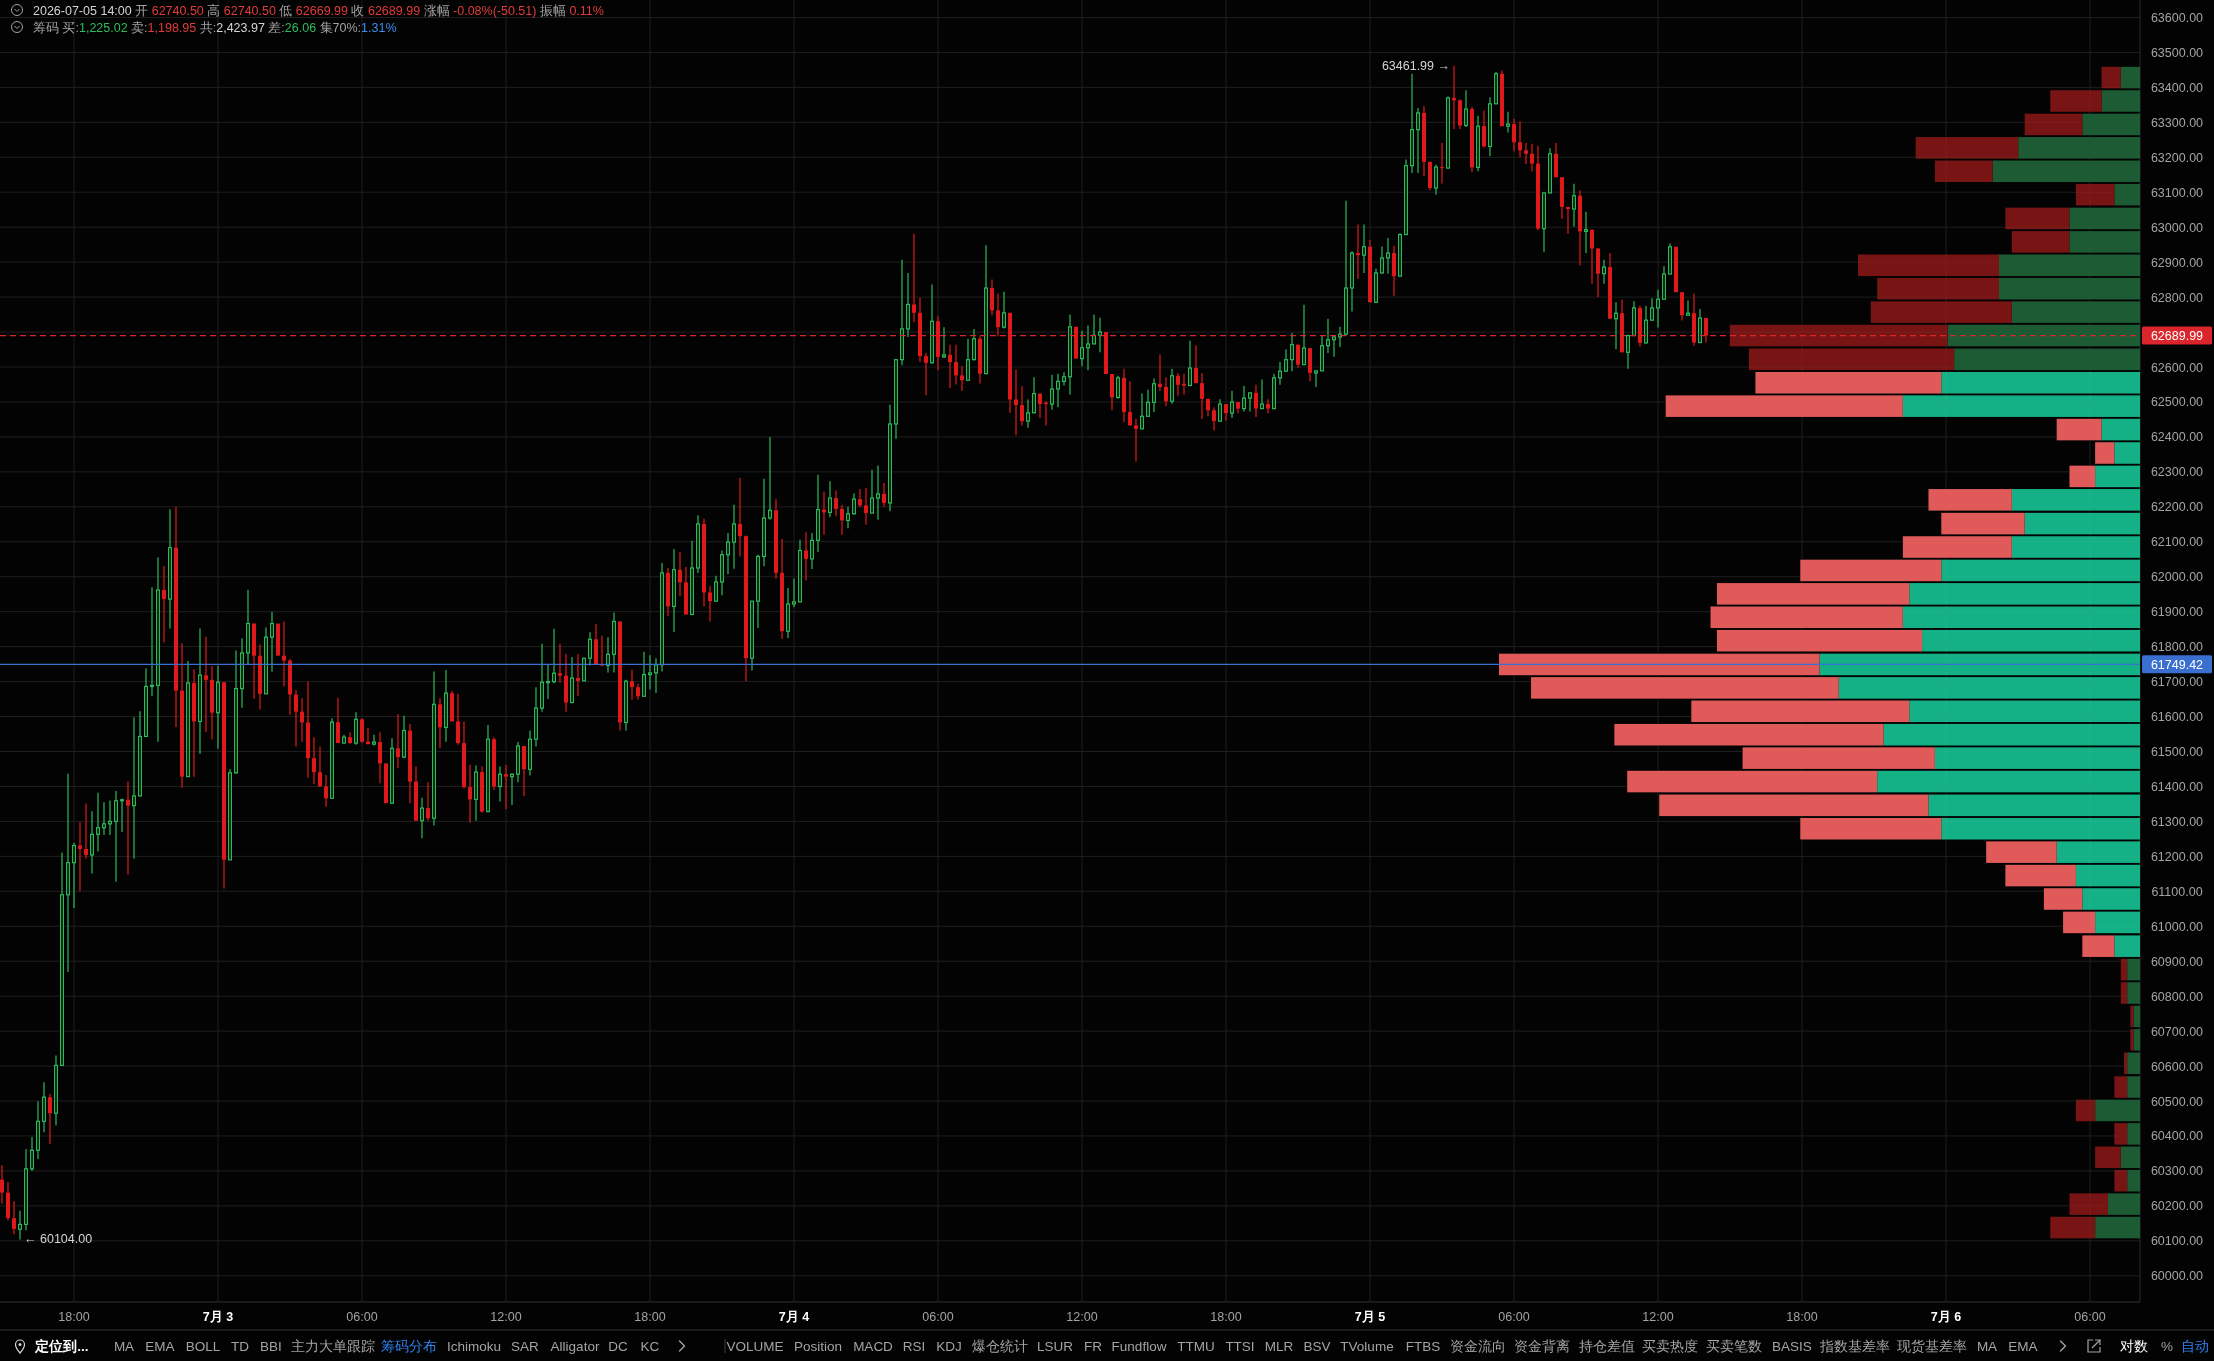 This screenshot has height=1361, width=2214. What do you see at coordinates (755, 1346) in the screenshot?
I see `text: VOLUME` at bounding box center [755, 1346].